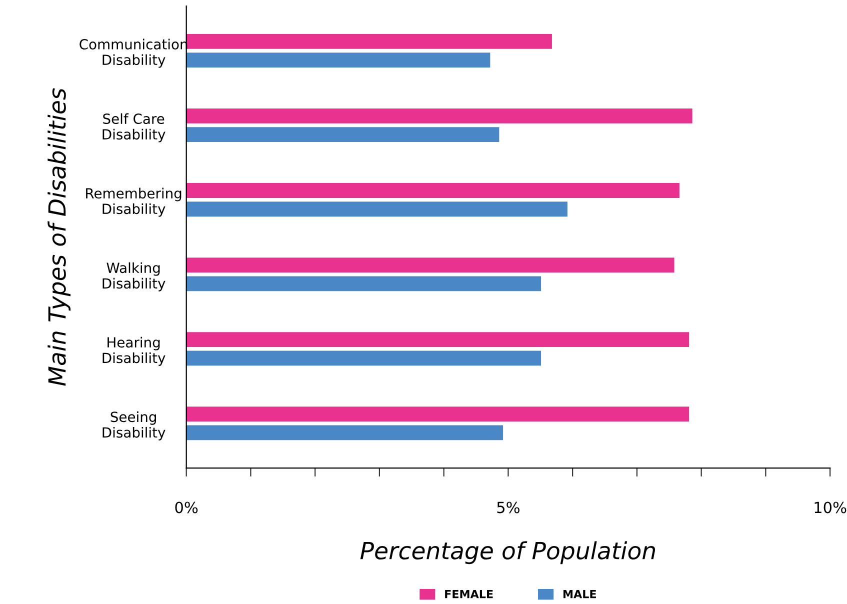 The width and height of the screenshot is (847, 604). What do you see at coordinates (508, 508) in the screenshot?
I see `x-tick-label: 5%` at bounding box center [508, 508].